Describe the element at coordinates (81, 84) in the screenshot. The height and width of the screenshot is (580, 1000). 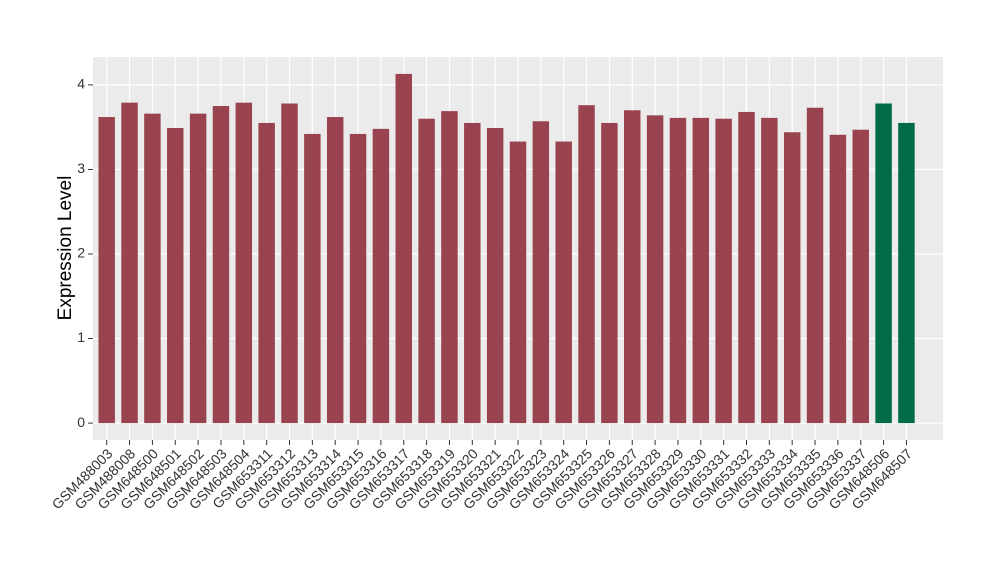
I see `y-tick-label: 4` at that location.